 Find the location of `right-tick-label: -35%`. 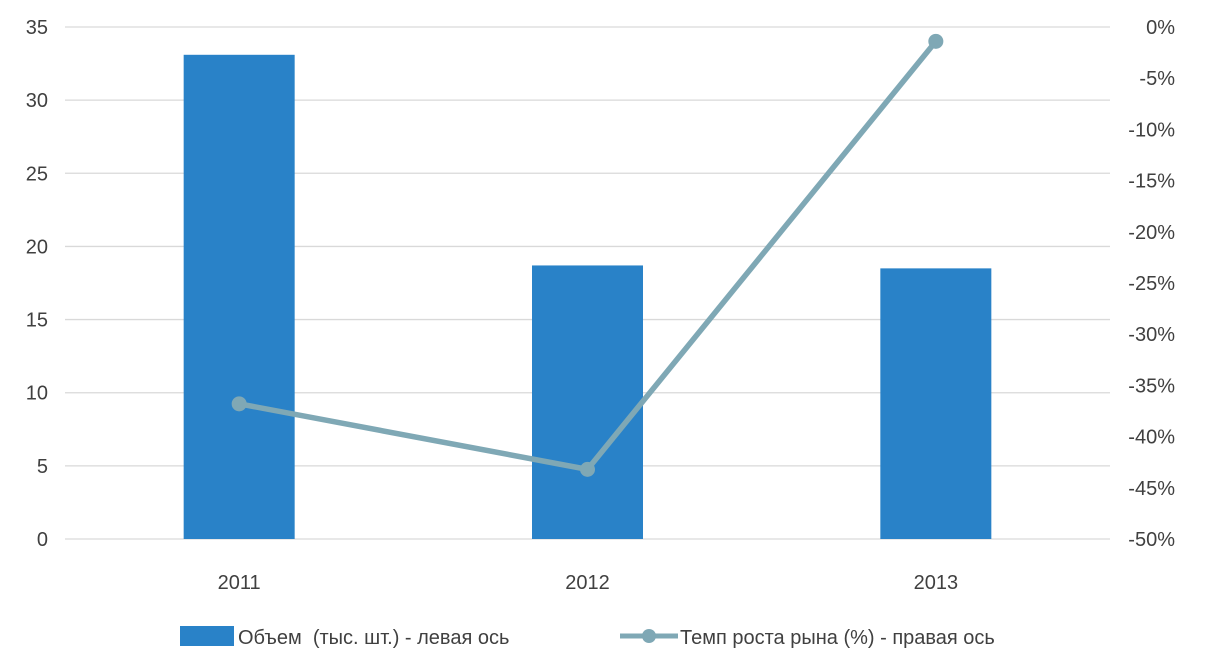

right-tick-label: -35% is located at coordinates (1151, 386).